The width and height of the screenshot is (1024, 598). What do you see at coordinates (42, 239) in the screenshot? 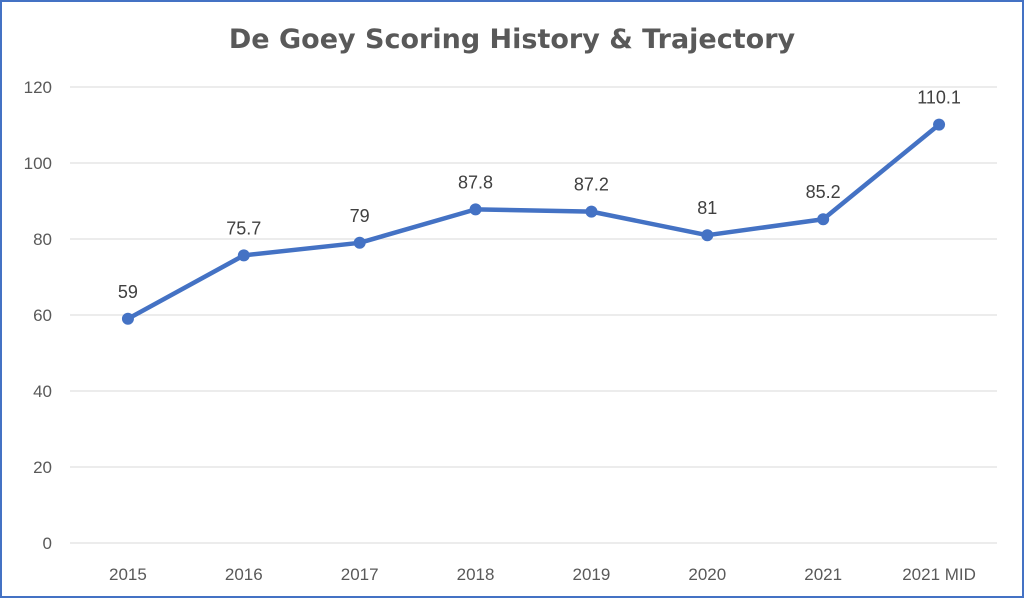
I see `y-tick-label: 80` at bounding box center [42, 239].